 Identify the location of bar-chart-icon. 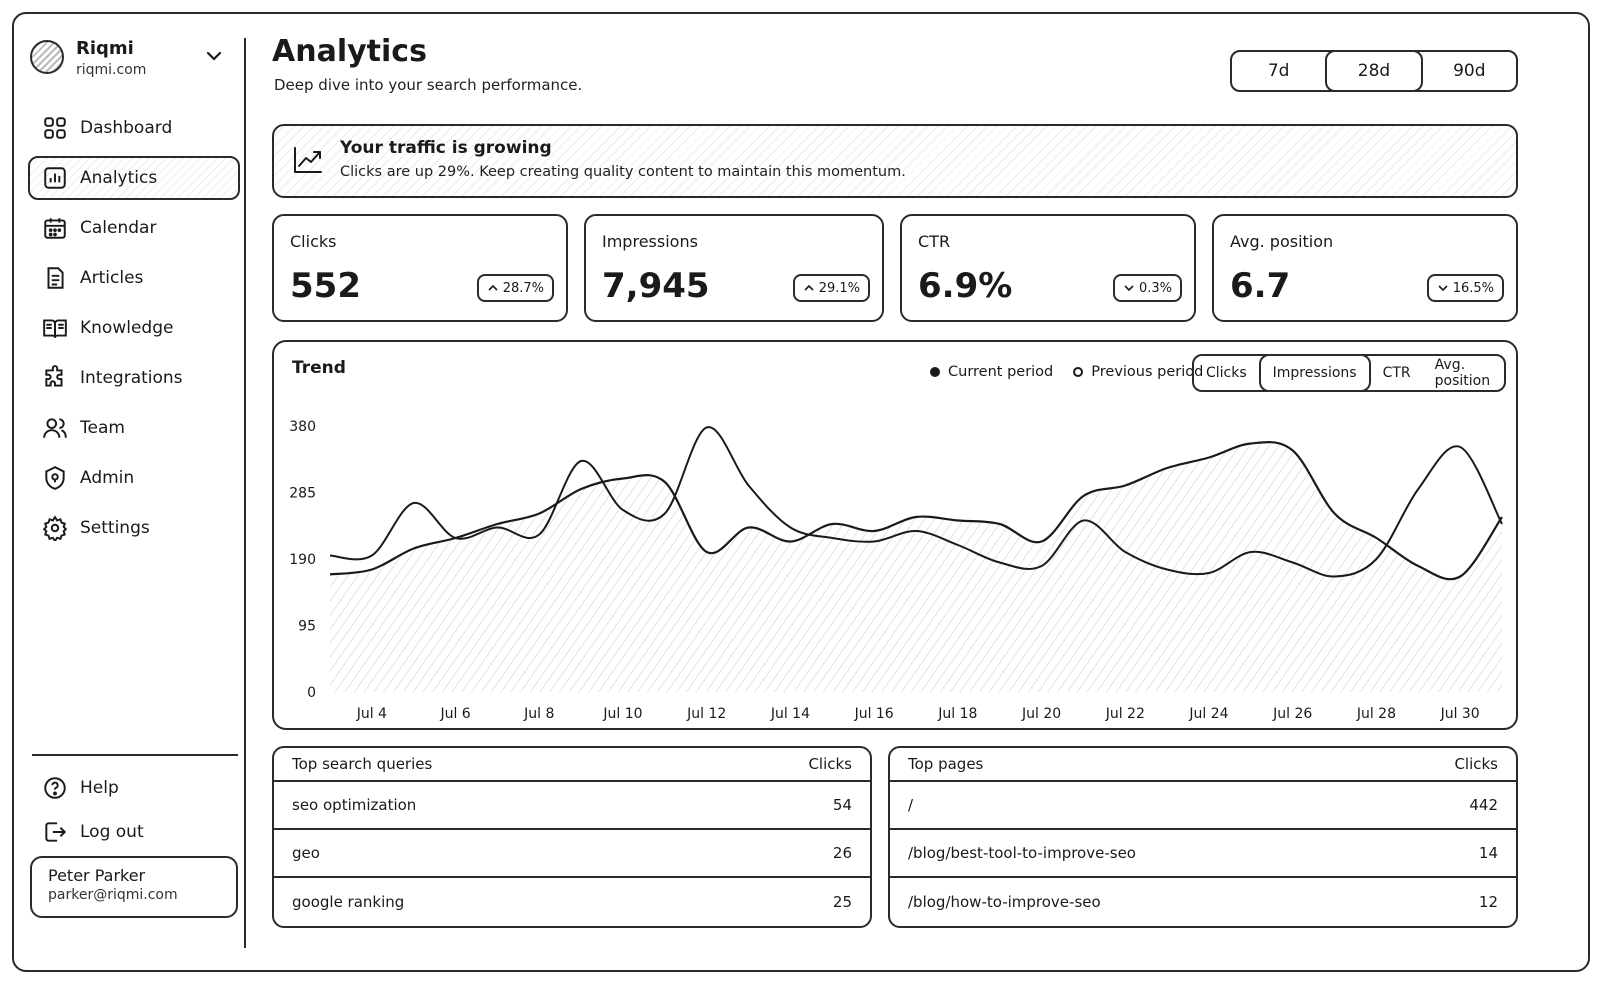
(55, 178).